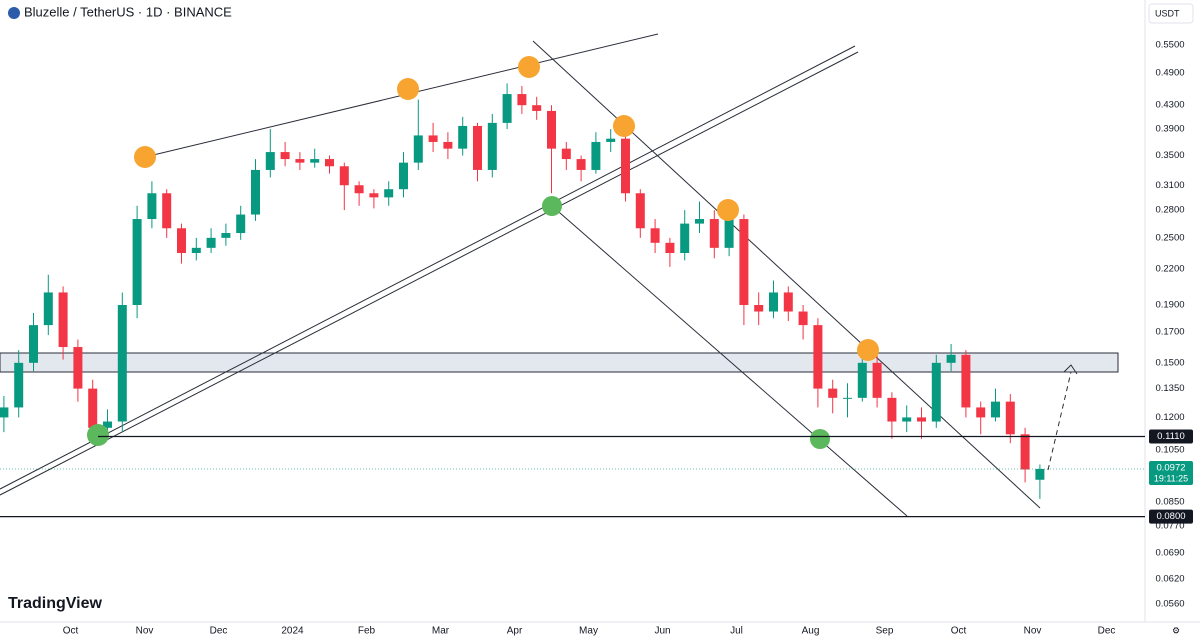  I want to click on y-tick-label: 0.1500, so click(1169, 362).